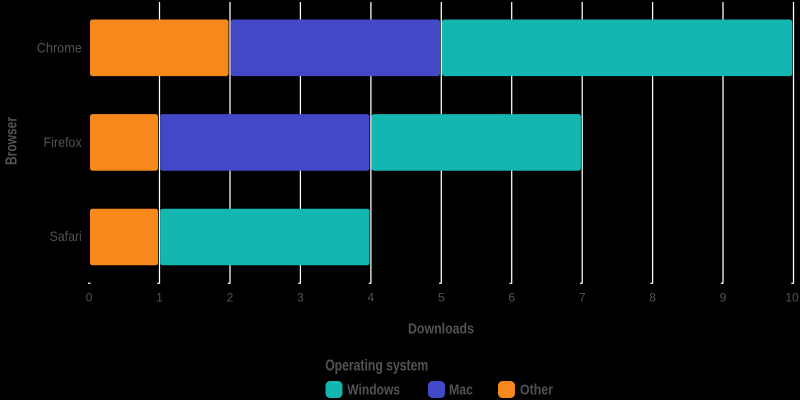 The image size is (800, 400). What do you see at coordinates (511, 298) in the screenshot?
I see `svg-text: 6` at bounding box center [511, 298].